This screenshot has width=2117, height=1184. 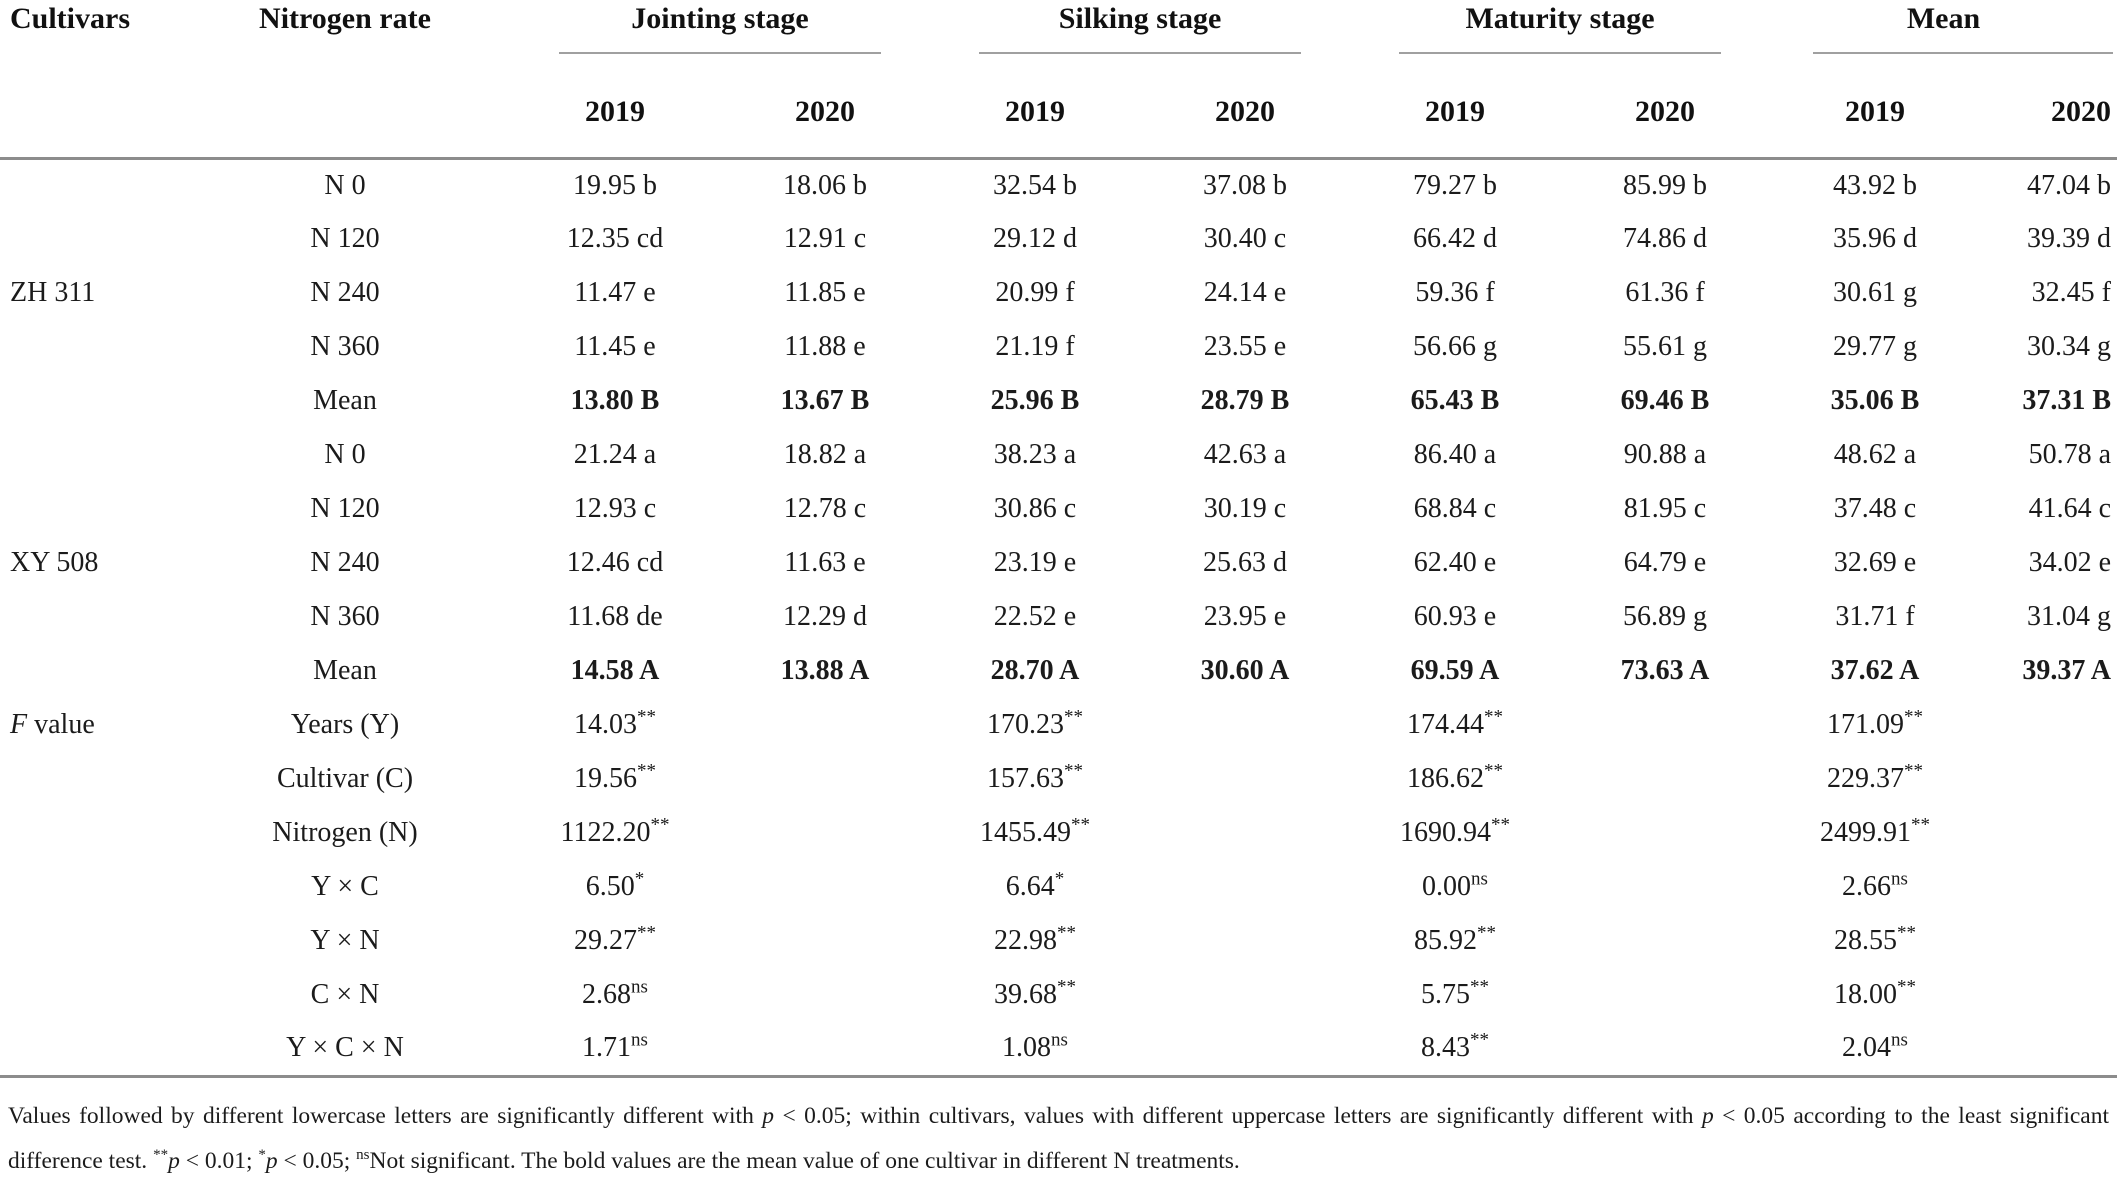 I want to click on value-cell: 30.40 c, so click(x=1245, y=238).